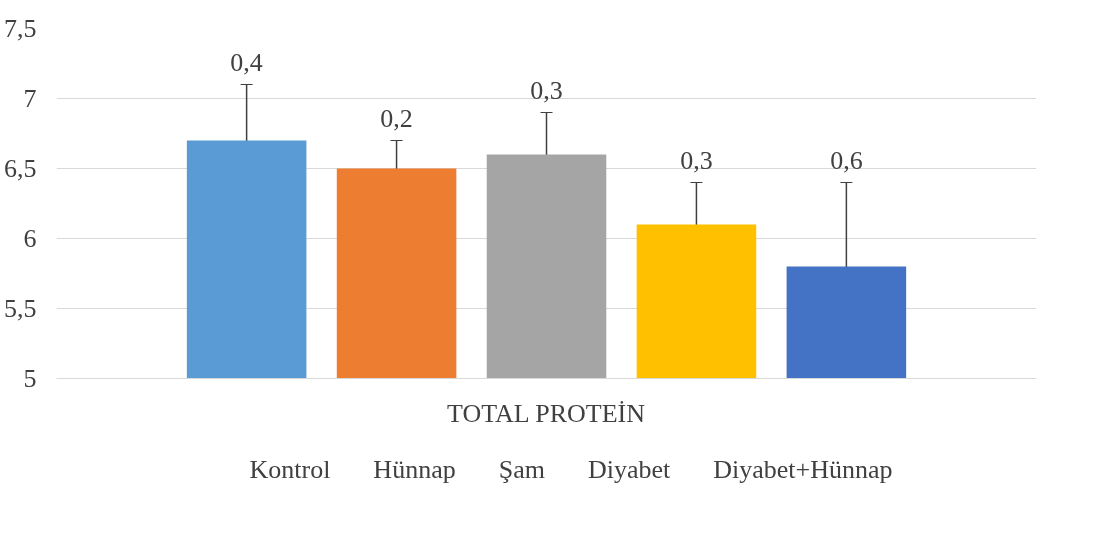 The image size is (1107, 534). What do you see at coordinates (30, 378) in the screenshot?
I see `y-tick-label: 5` at bounding box center [30, 378].